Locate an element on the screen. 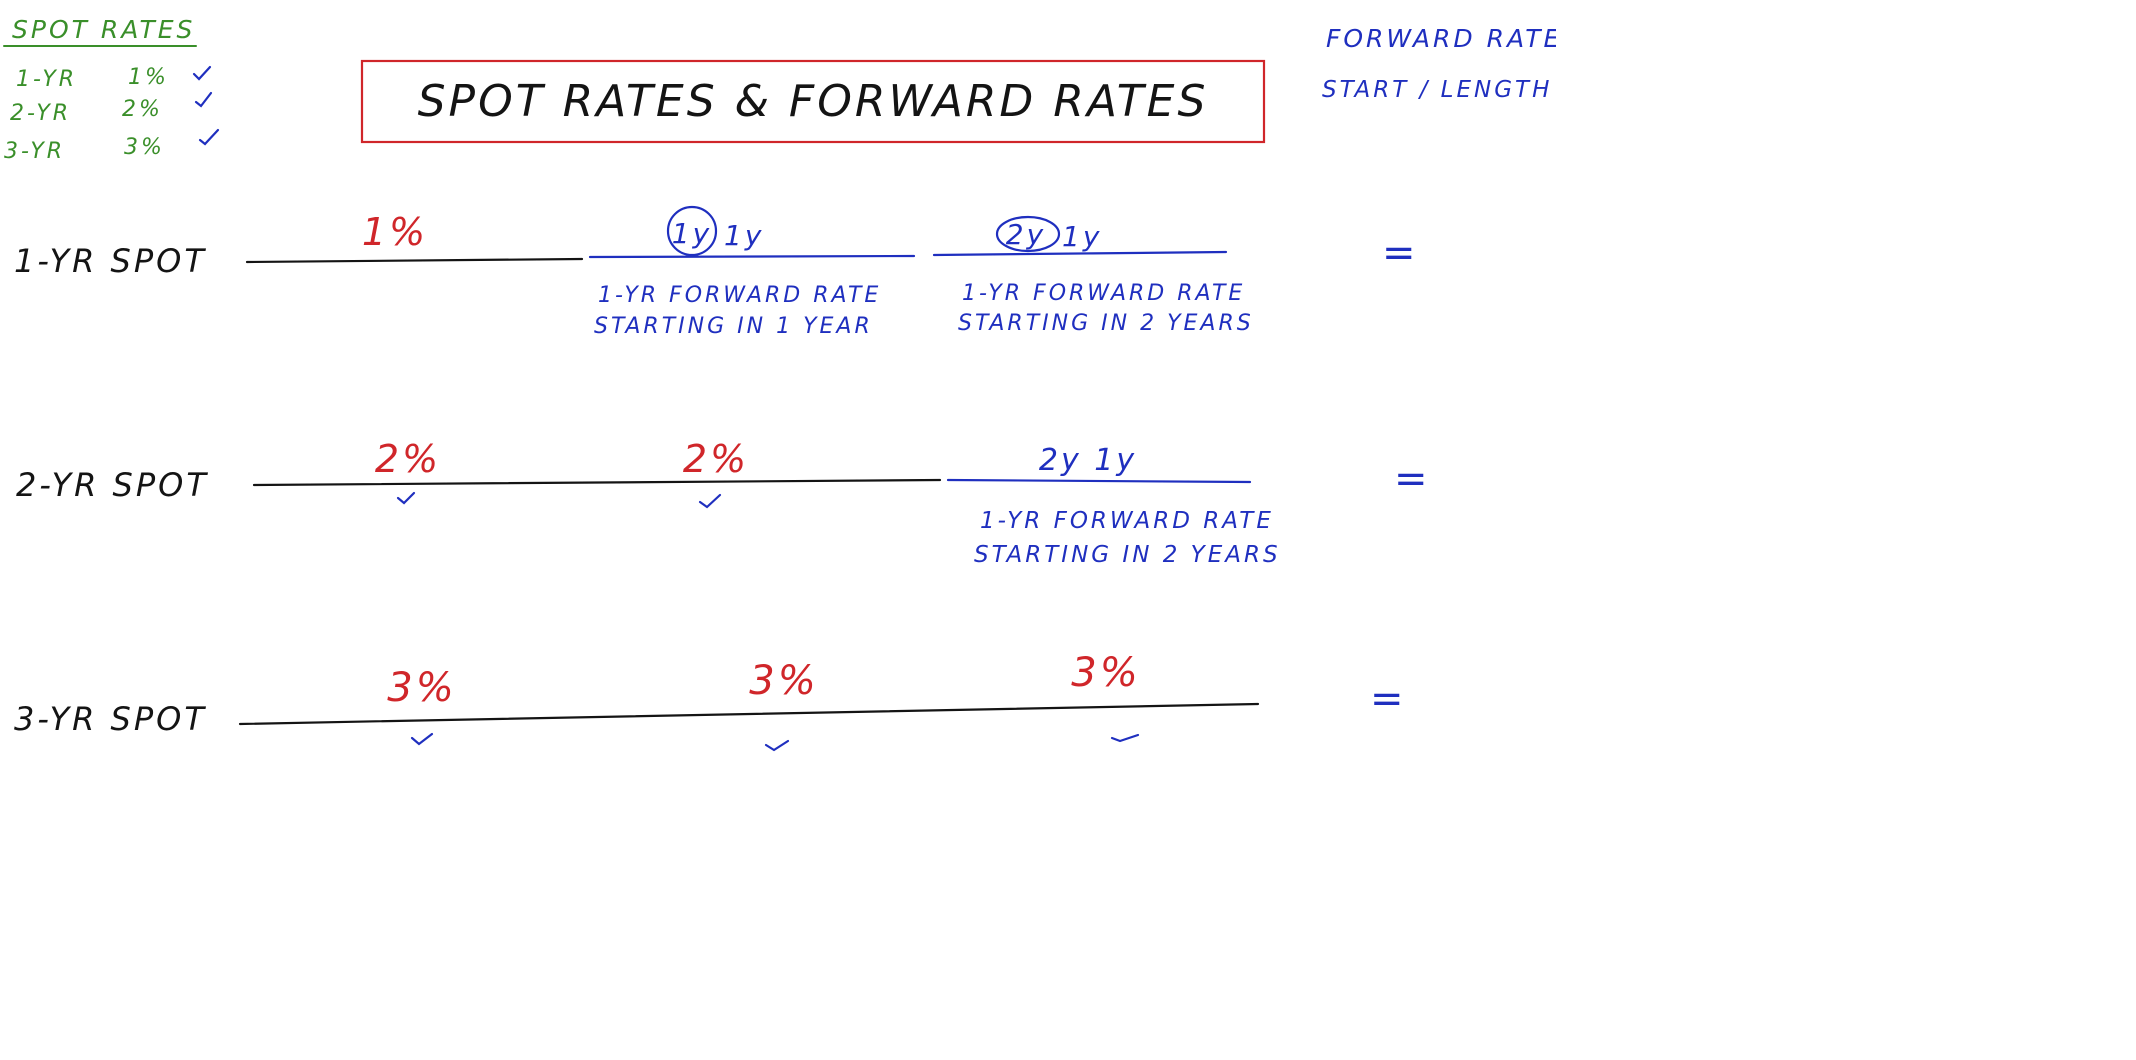 The height and width of the screenshot is (1060, 2136). legend-item-rate: 1% is located at coordinates (148, 77).